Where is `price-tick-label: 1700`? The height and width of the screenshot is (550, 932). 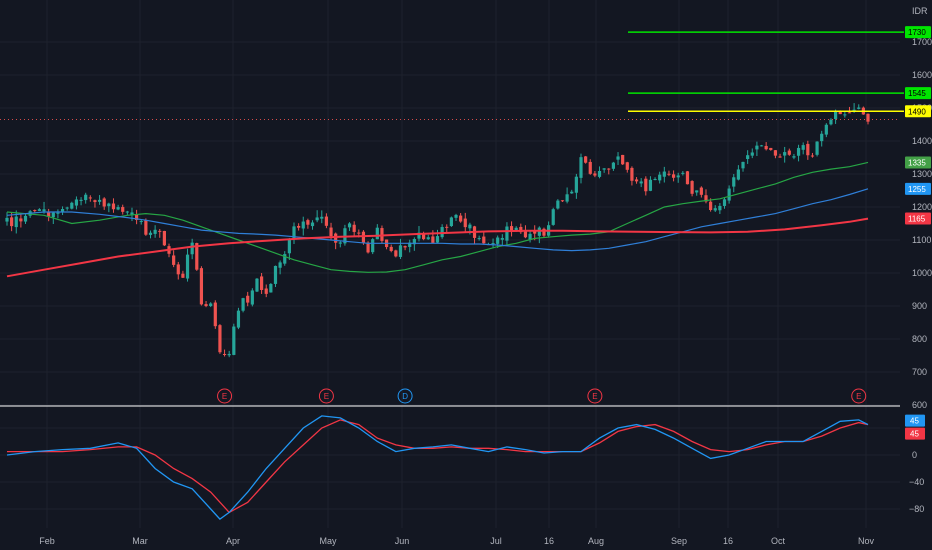 price-tick-label: 1700 is located at coordinates (922, 42).